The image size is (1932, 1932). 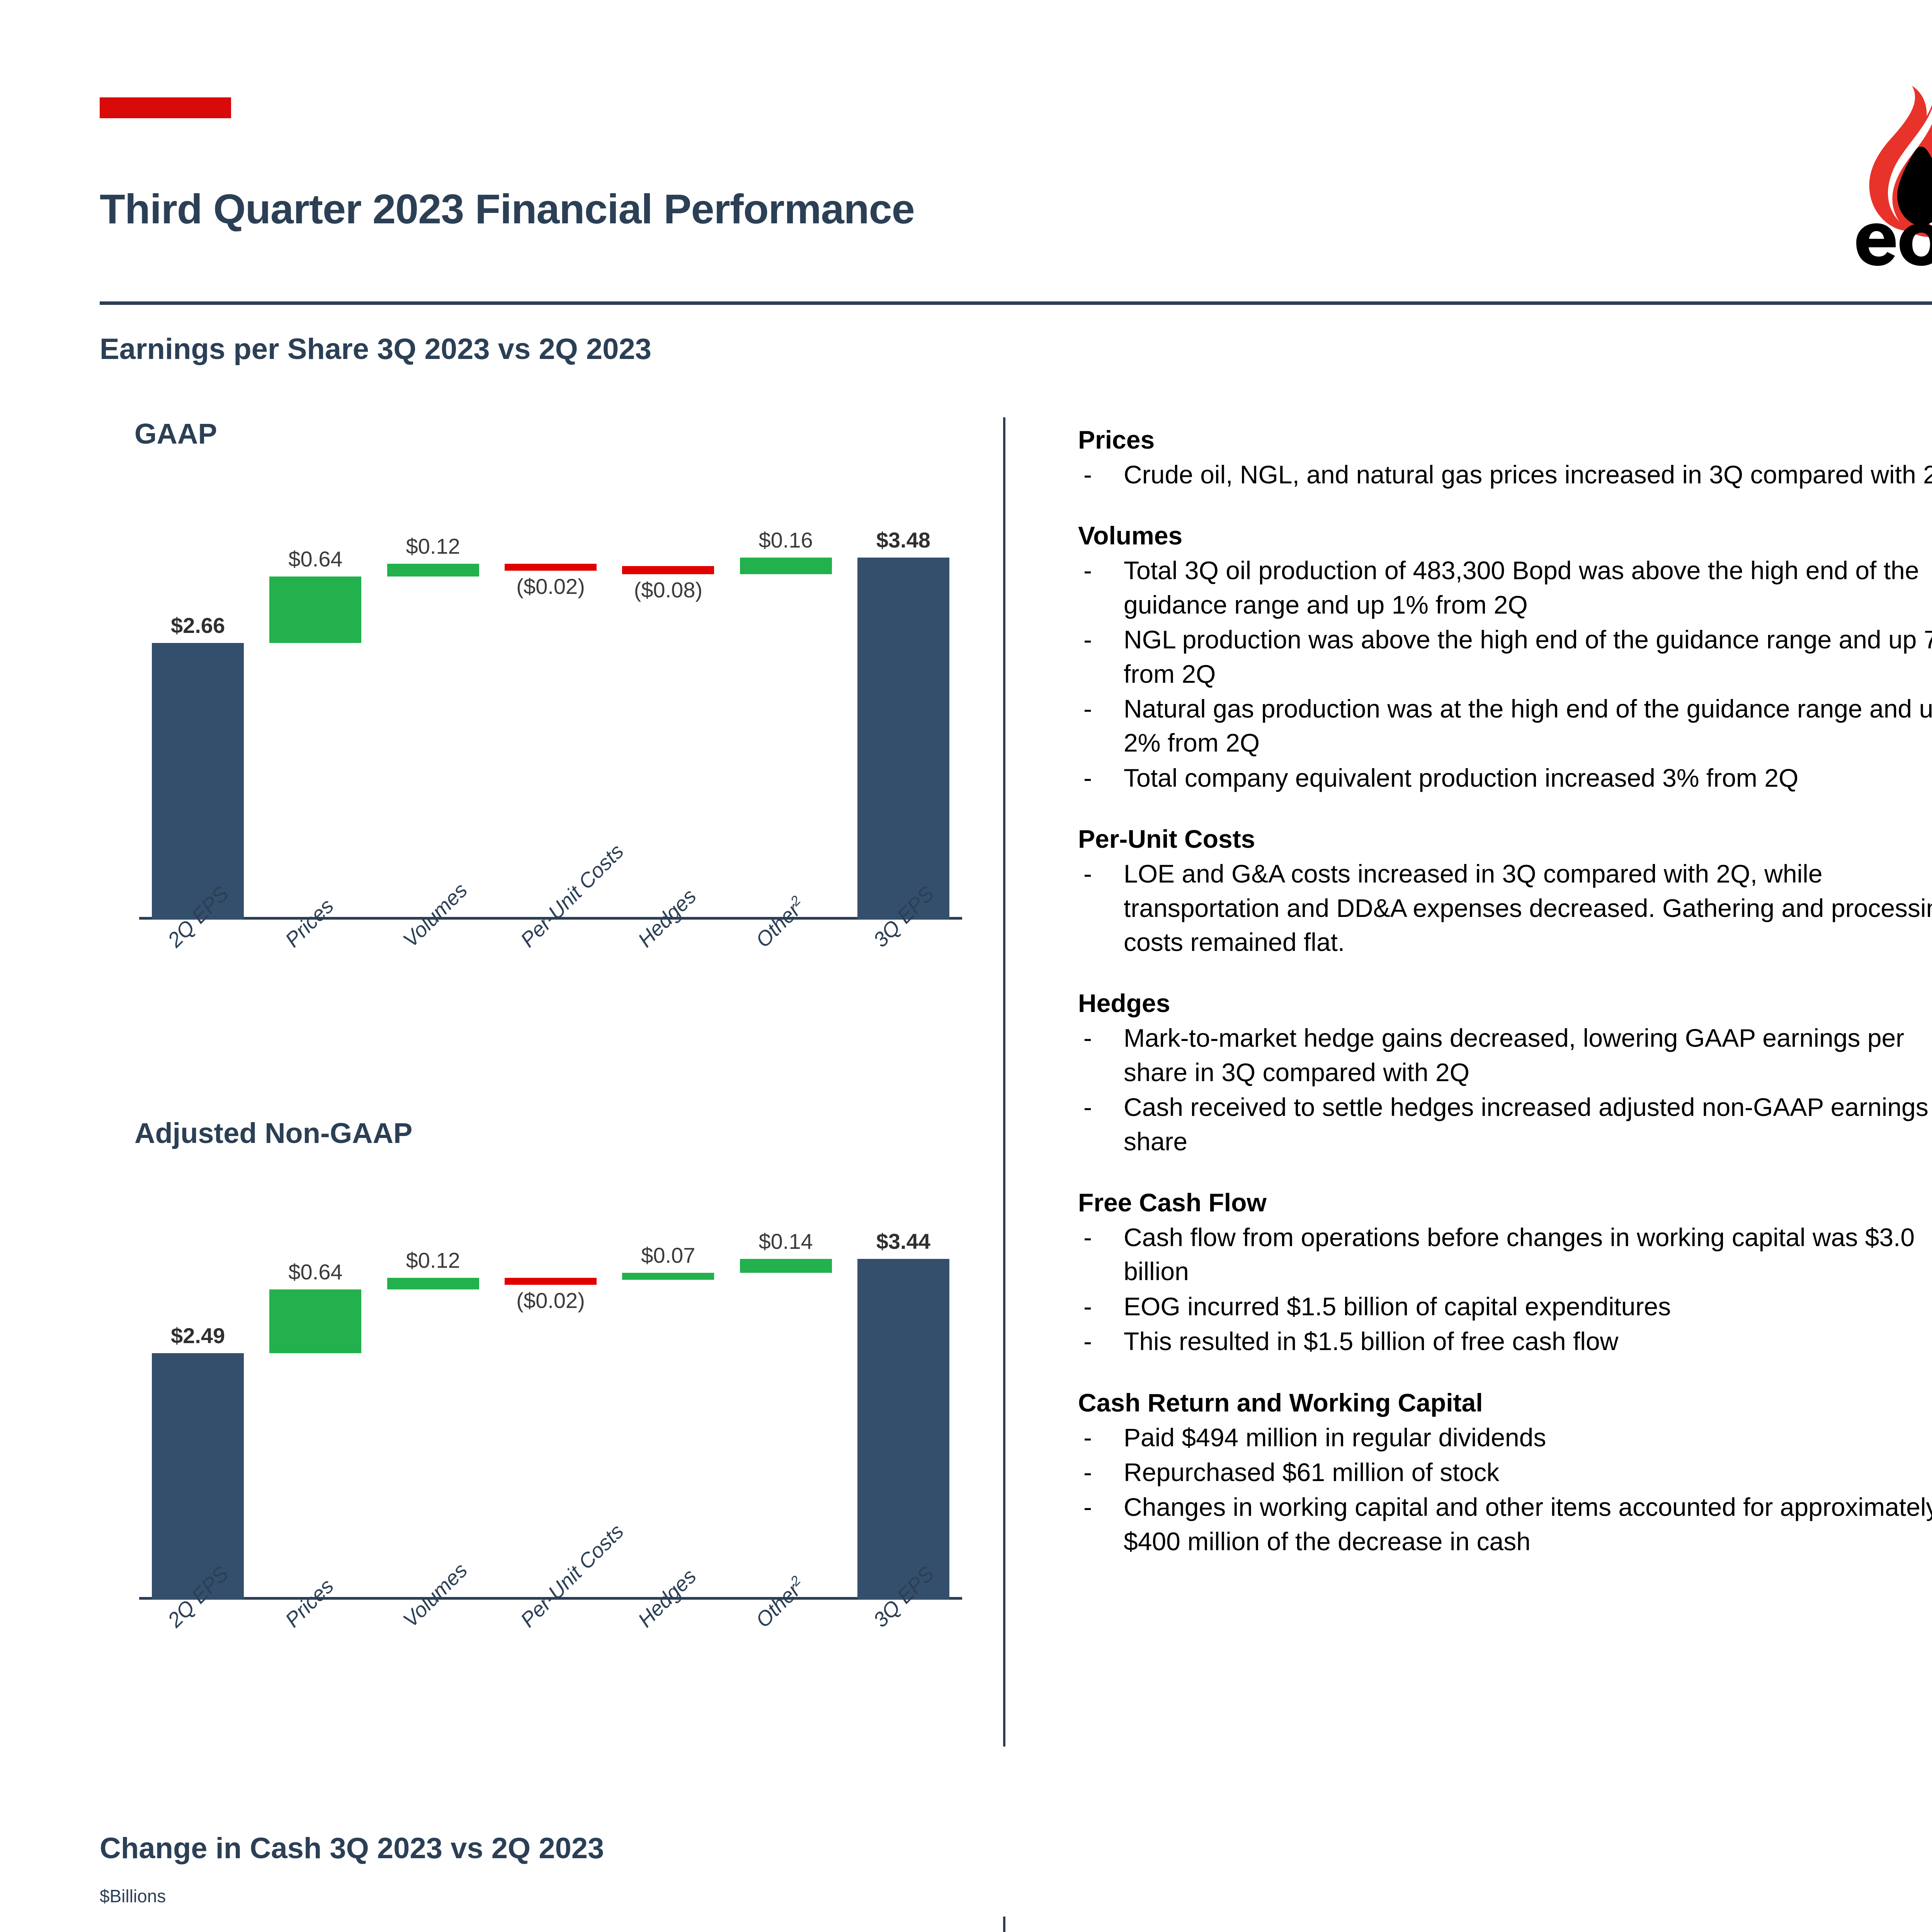 What do you see at coordinates (1335, 1438) in the screenshot?
I see `bullet-text: Paid $494 million in regular dividends` at bounding box center [1335, 1438].